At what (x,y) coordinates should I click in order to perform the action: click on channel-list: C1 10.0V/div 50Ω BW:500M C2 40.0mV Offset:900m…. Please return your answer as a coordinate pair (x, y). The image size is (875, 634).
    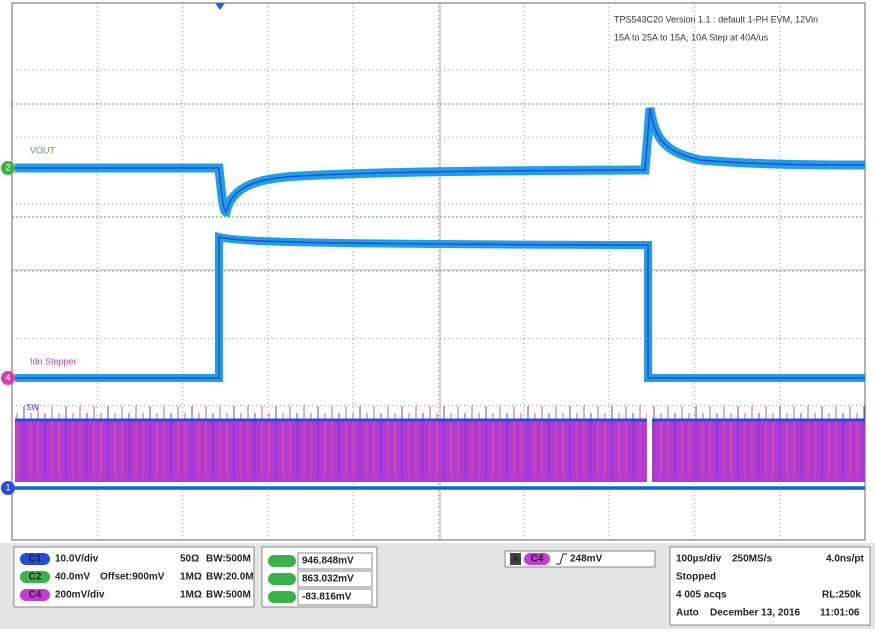
    Looking at the image, I should click on (137, 577).